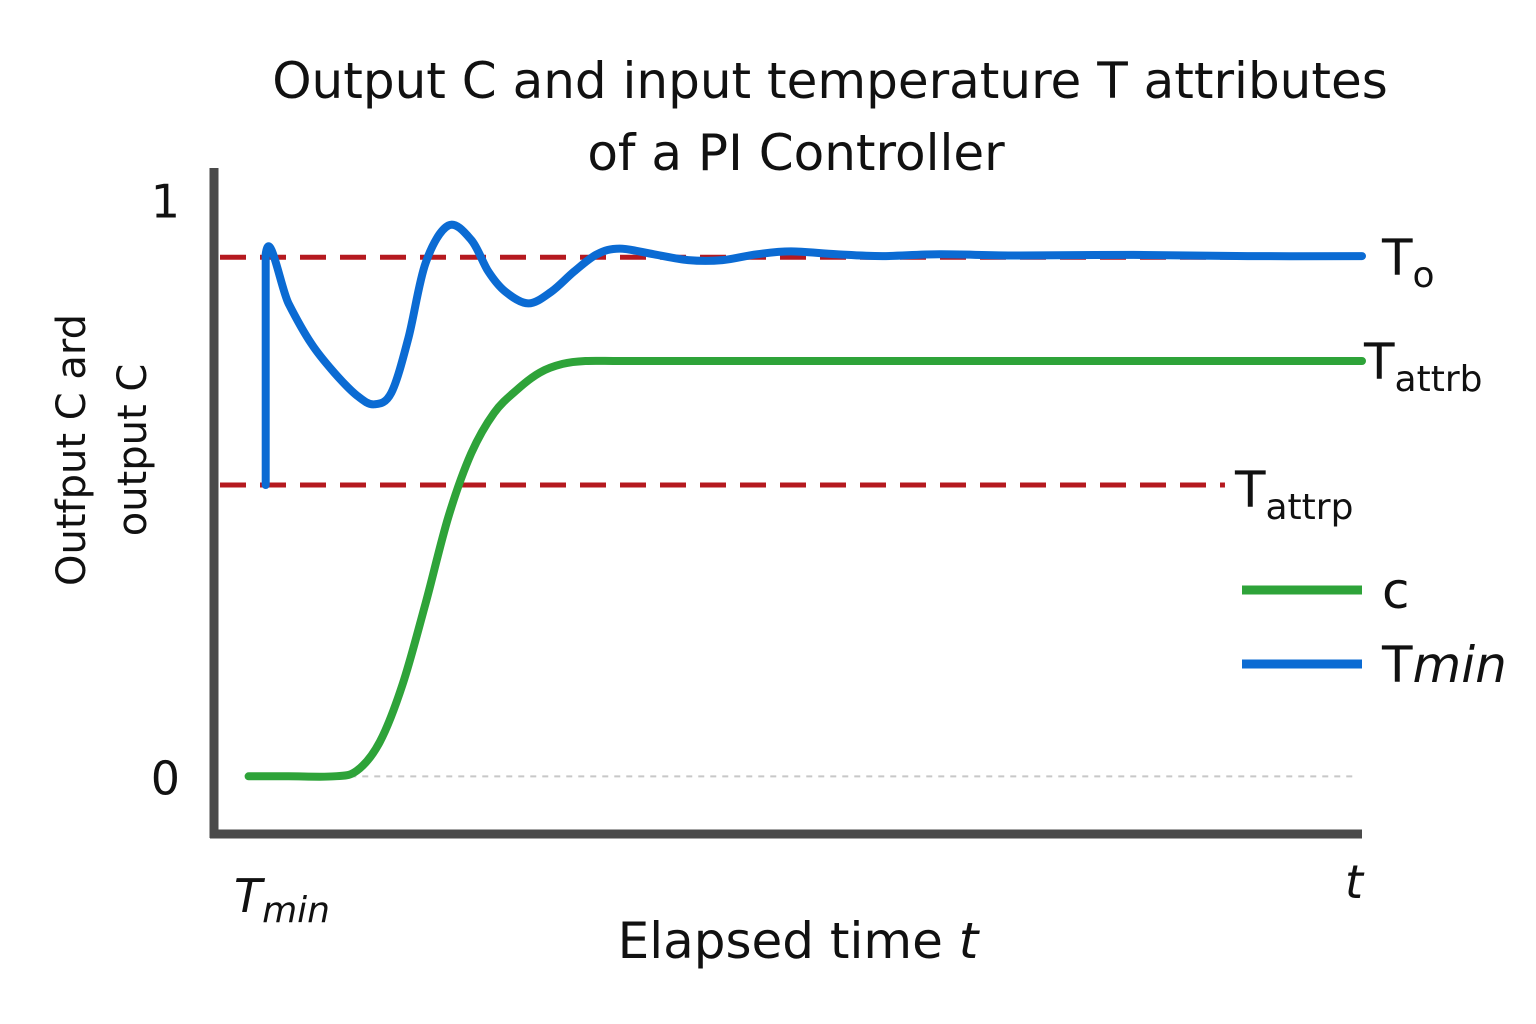 The width and height of the screenshot is (1536, 1024). What do you see at coordinates (1460, 665) in the screenshot?
I see `legend-label-1-sub: min` at bounding box center [1460, 665].